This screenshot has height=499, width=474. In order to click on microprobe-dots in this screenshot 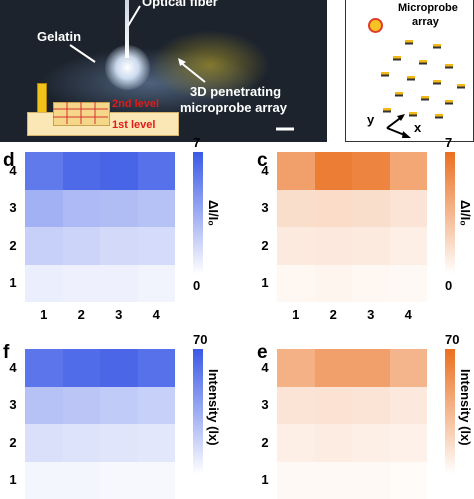, I will do `click(409, 71)`.